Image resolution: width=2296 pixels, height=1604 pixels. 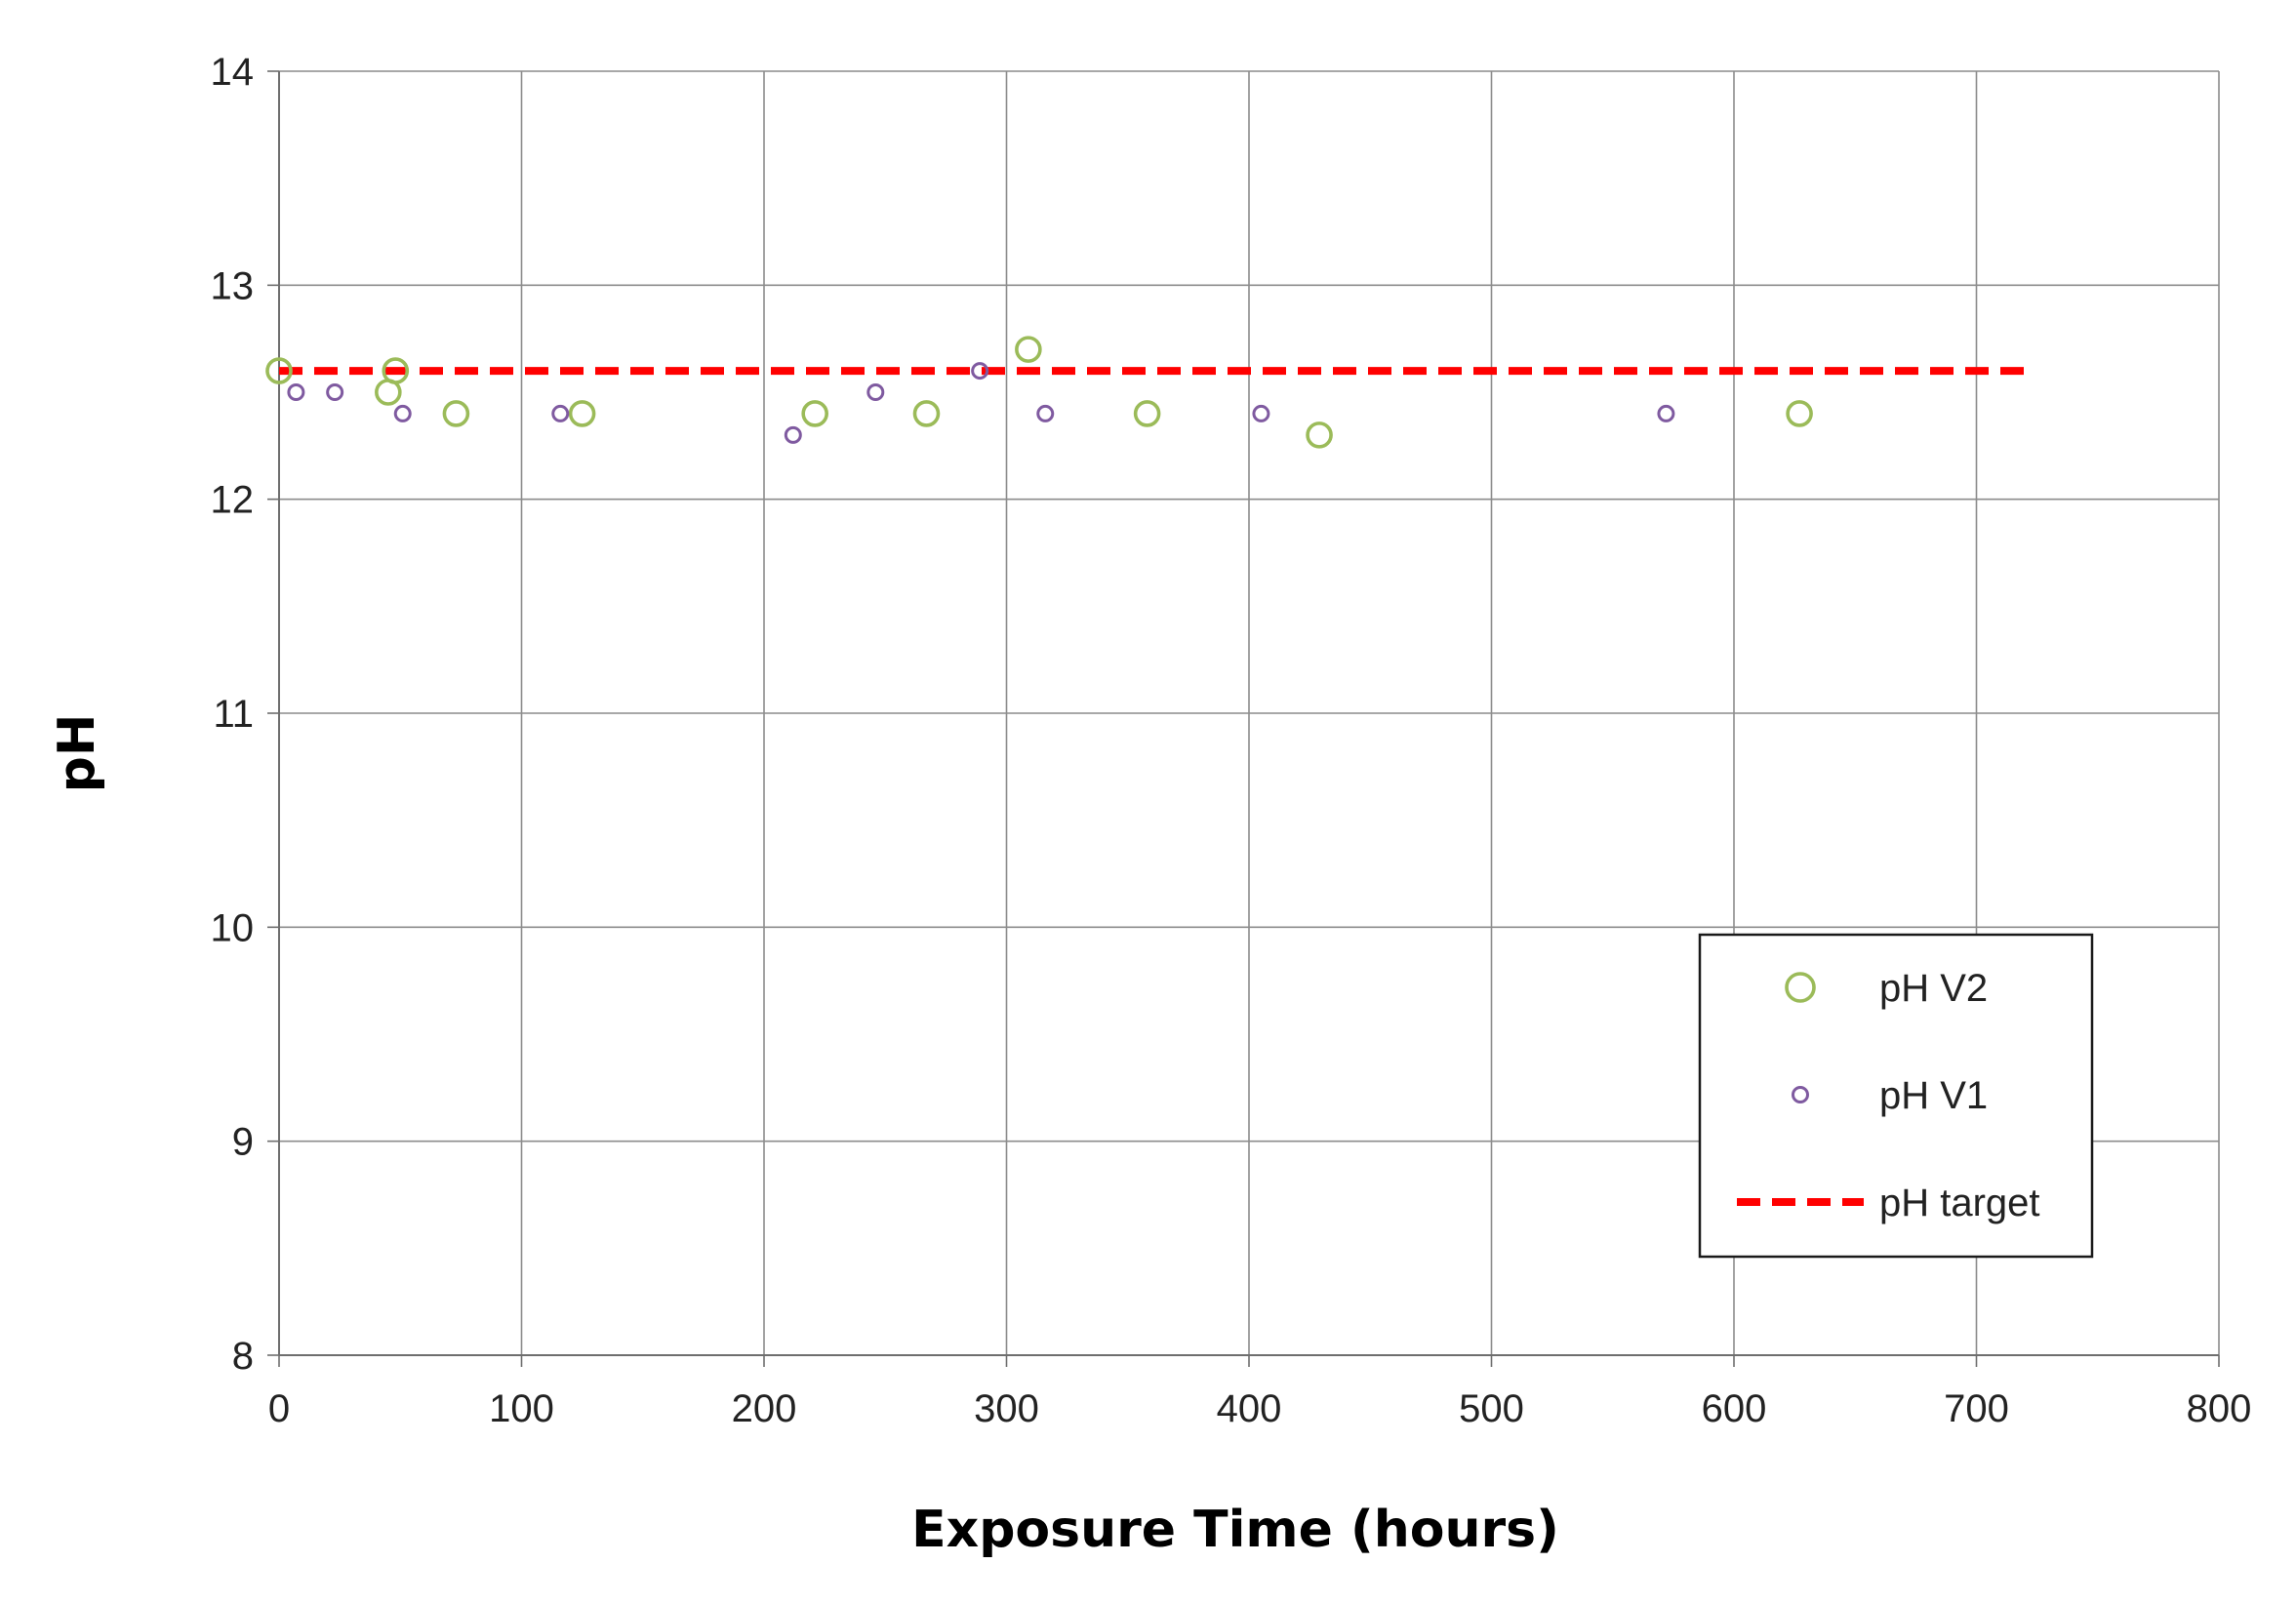 I want to click on legend: pH V2 pH V1 pH target, so click(x=1896, y=1096).